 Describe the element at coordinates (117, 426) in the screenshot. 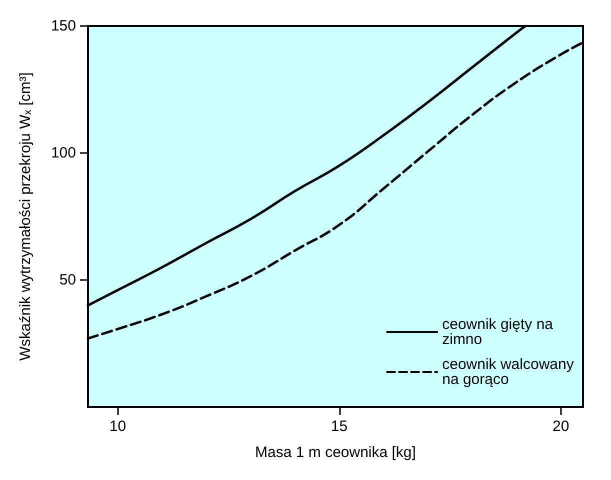

I see `x-tick-label: 10` at that location.